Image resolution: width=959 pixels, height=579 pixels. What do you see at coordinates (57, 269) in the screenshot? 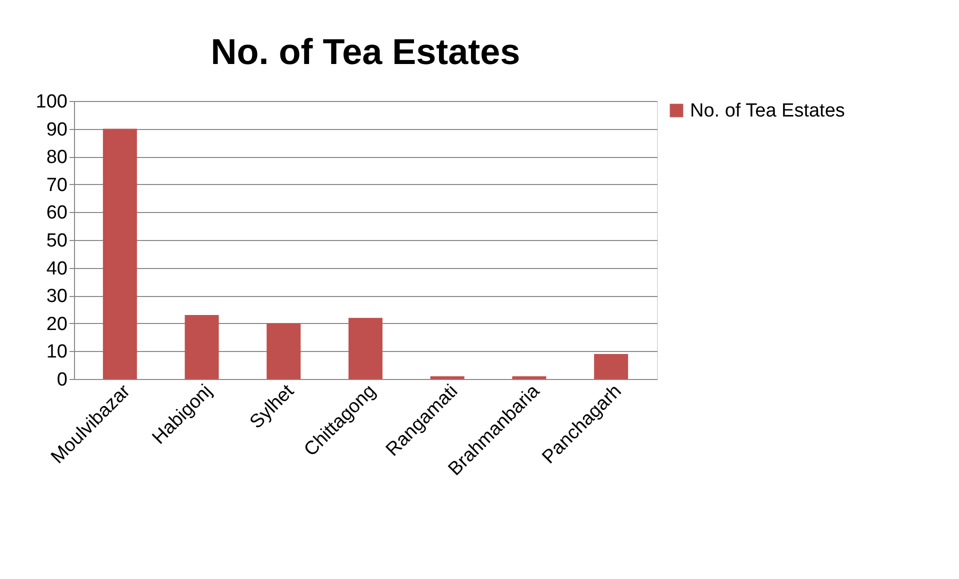
I see `y-tick-label: 40` at bounding box center [57, 269].